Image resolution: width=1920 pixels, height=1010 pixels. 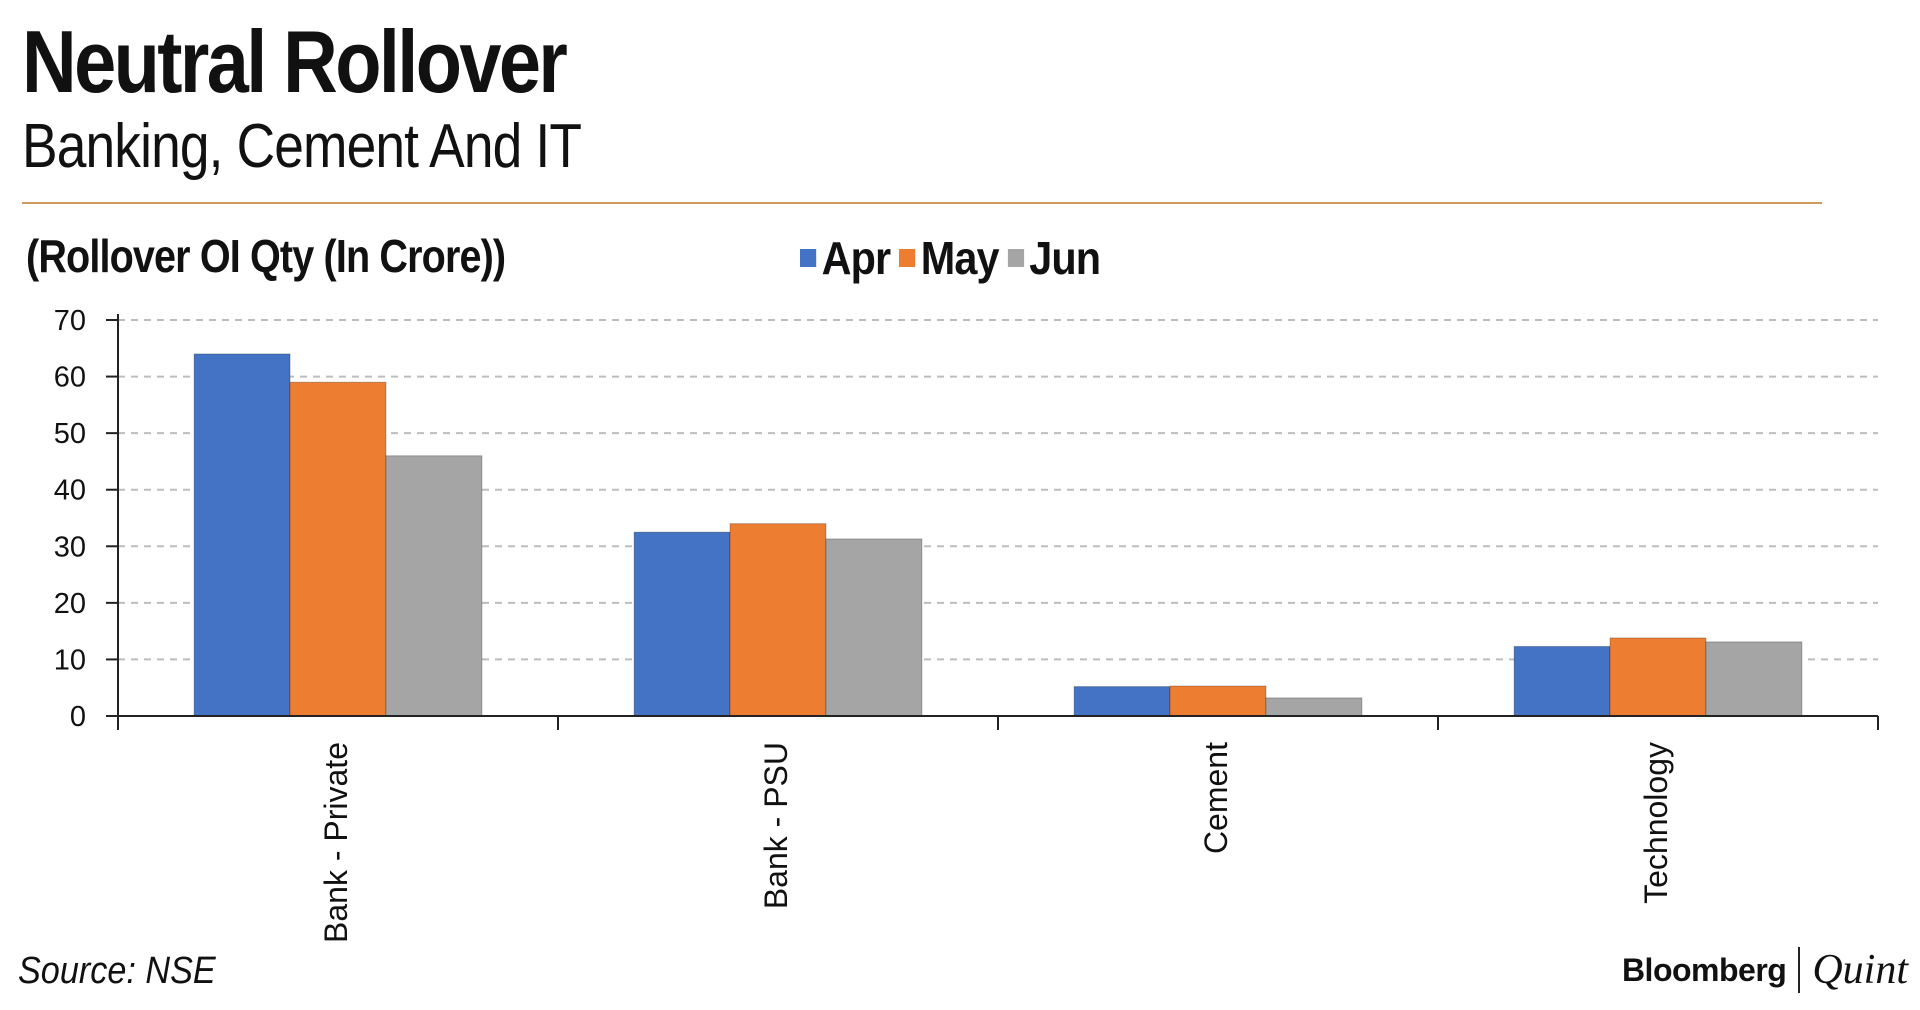 I want to click on brand-primary: Bloomberg, so click(x=1704, y=969).